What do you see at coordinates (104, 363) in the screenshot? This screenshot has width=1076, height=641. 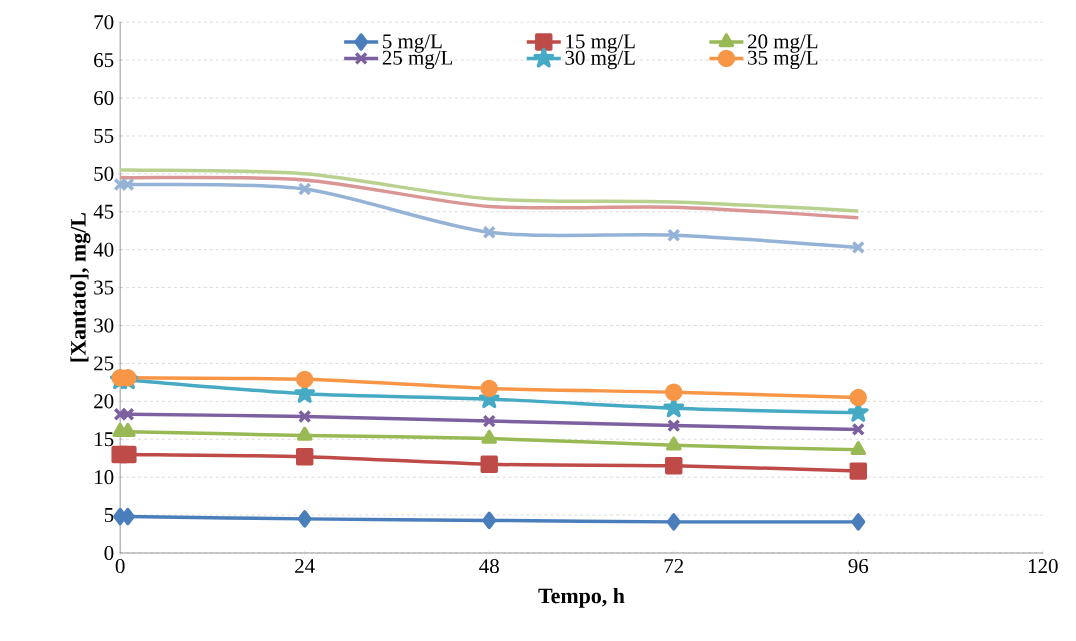 I see `y-tick-label: 25` at bounding box center [104, 363].